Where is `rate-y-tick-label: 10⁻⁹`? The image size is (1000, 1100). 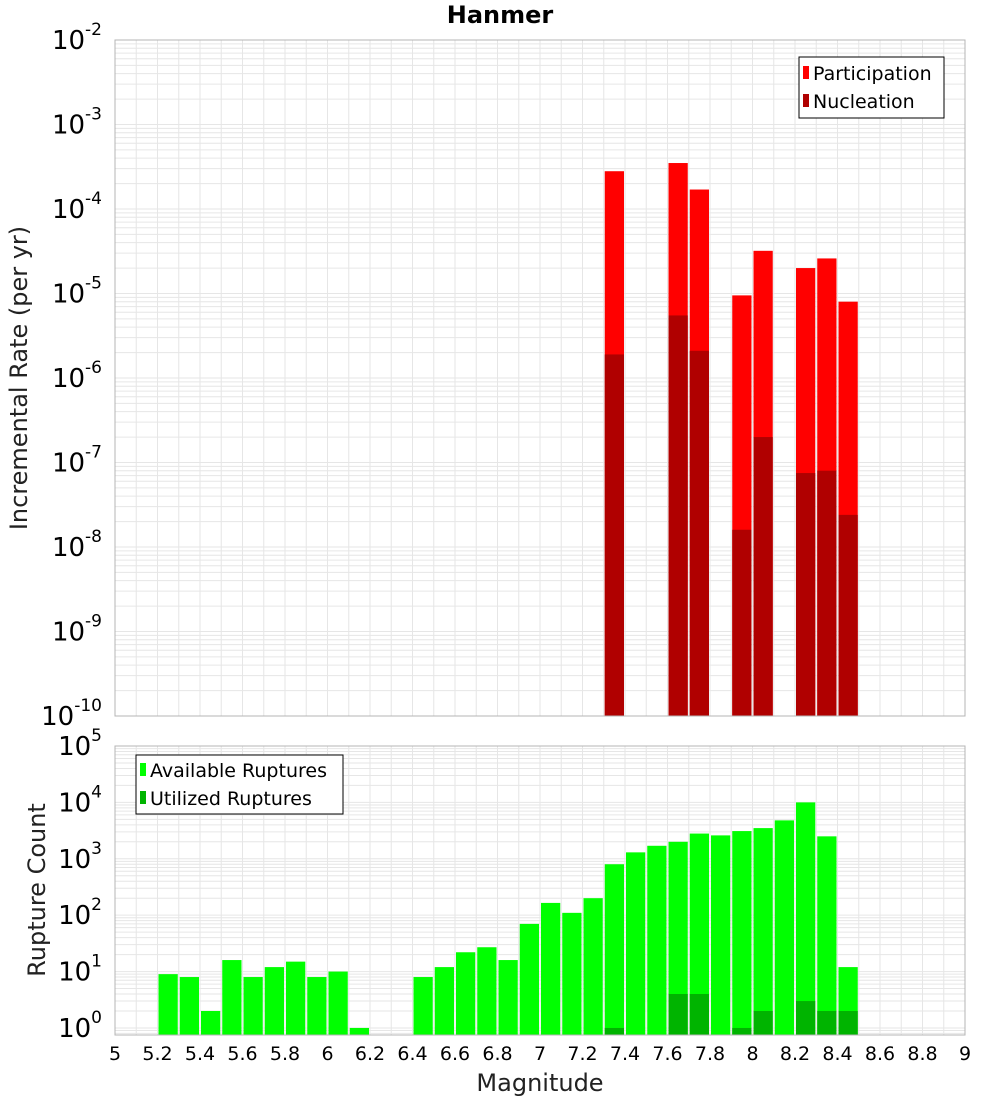 rate-y-tick-label: 10⁻⁹ is located at coordinates (77, 630).